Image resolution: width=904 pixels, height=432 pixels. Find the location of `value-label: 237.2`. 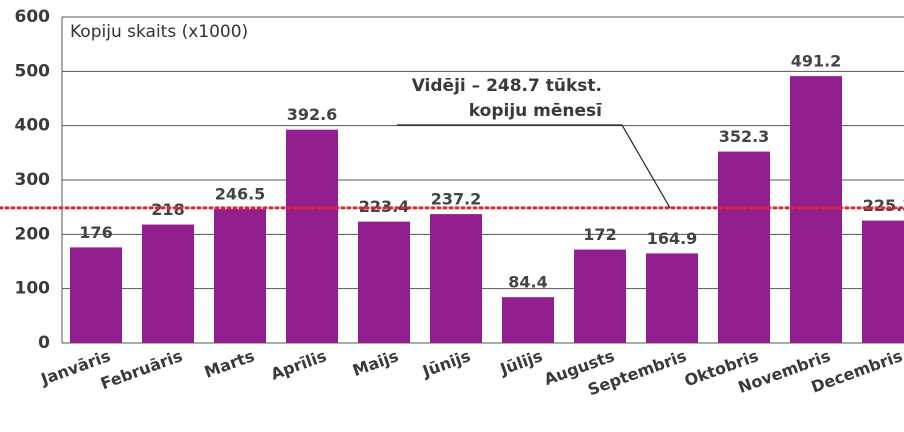

value-label: 237.2 is located at coordinates (456, 199).